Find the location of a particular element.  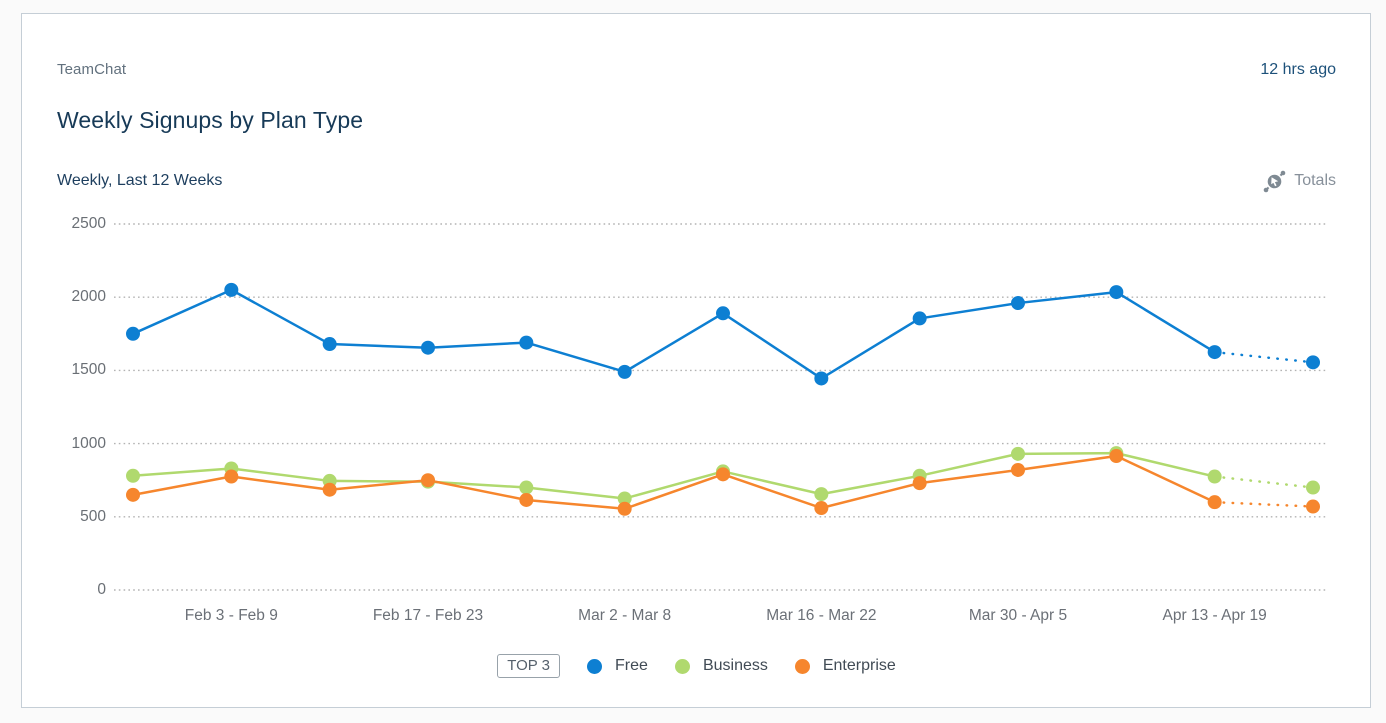

app-name: TeamChat is located at coordinates (92, 69).